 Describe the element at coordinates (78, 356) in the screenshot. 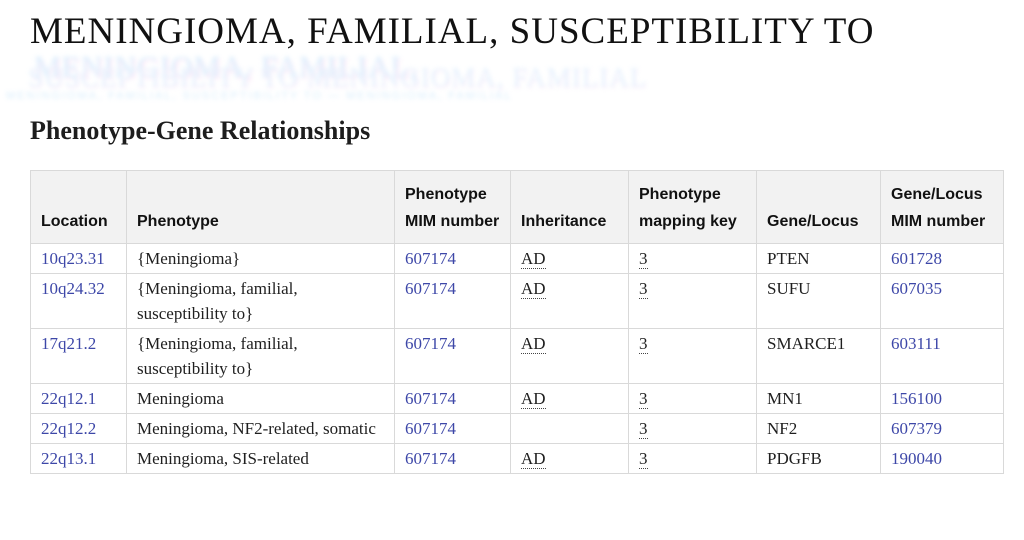

I see `location-cell: 17q21.2` at that location.